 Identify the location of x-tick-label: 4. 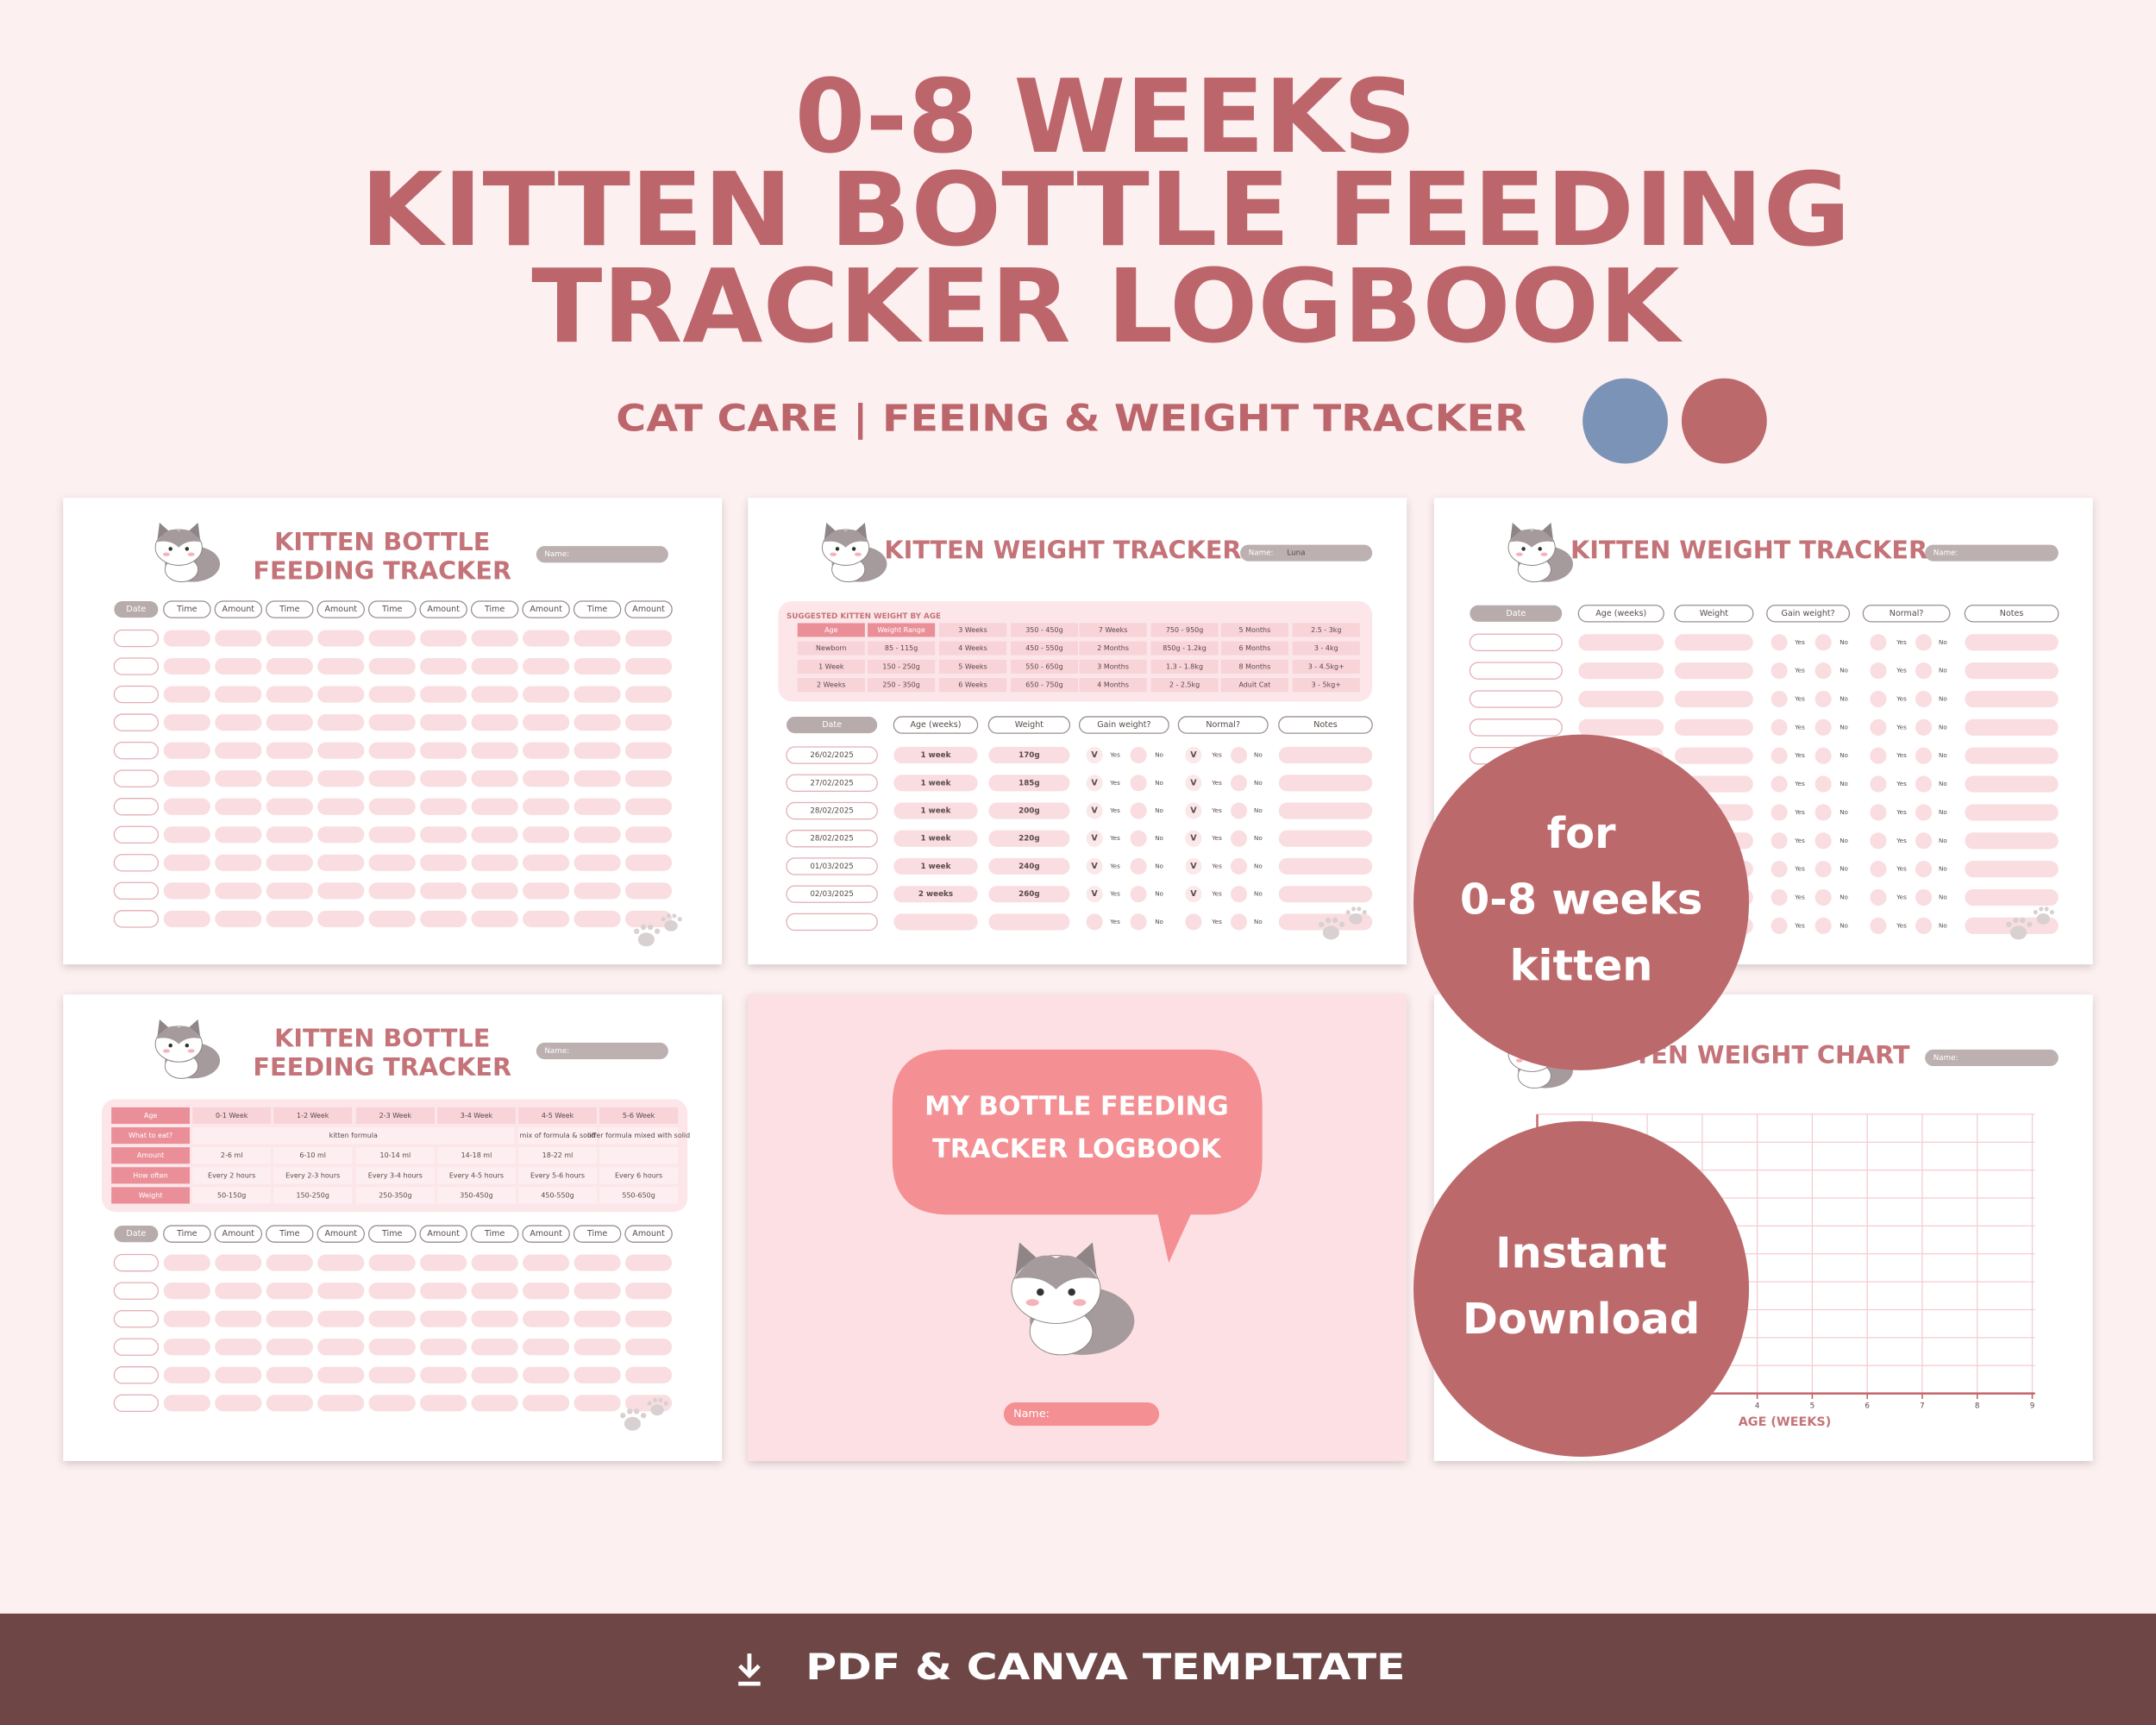
(1757, 1406).